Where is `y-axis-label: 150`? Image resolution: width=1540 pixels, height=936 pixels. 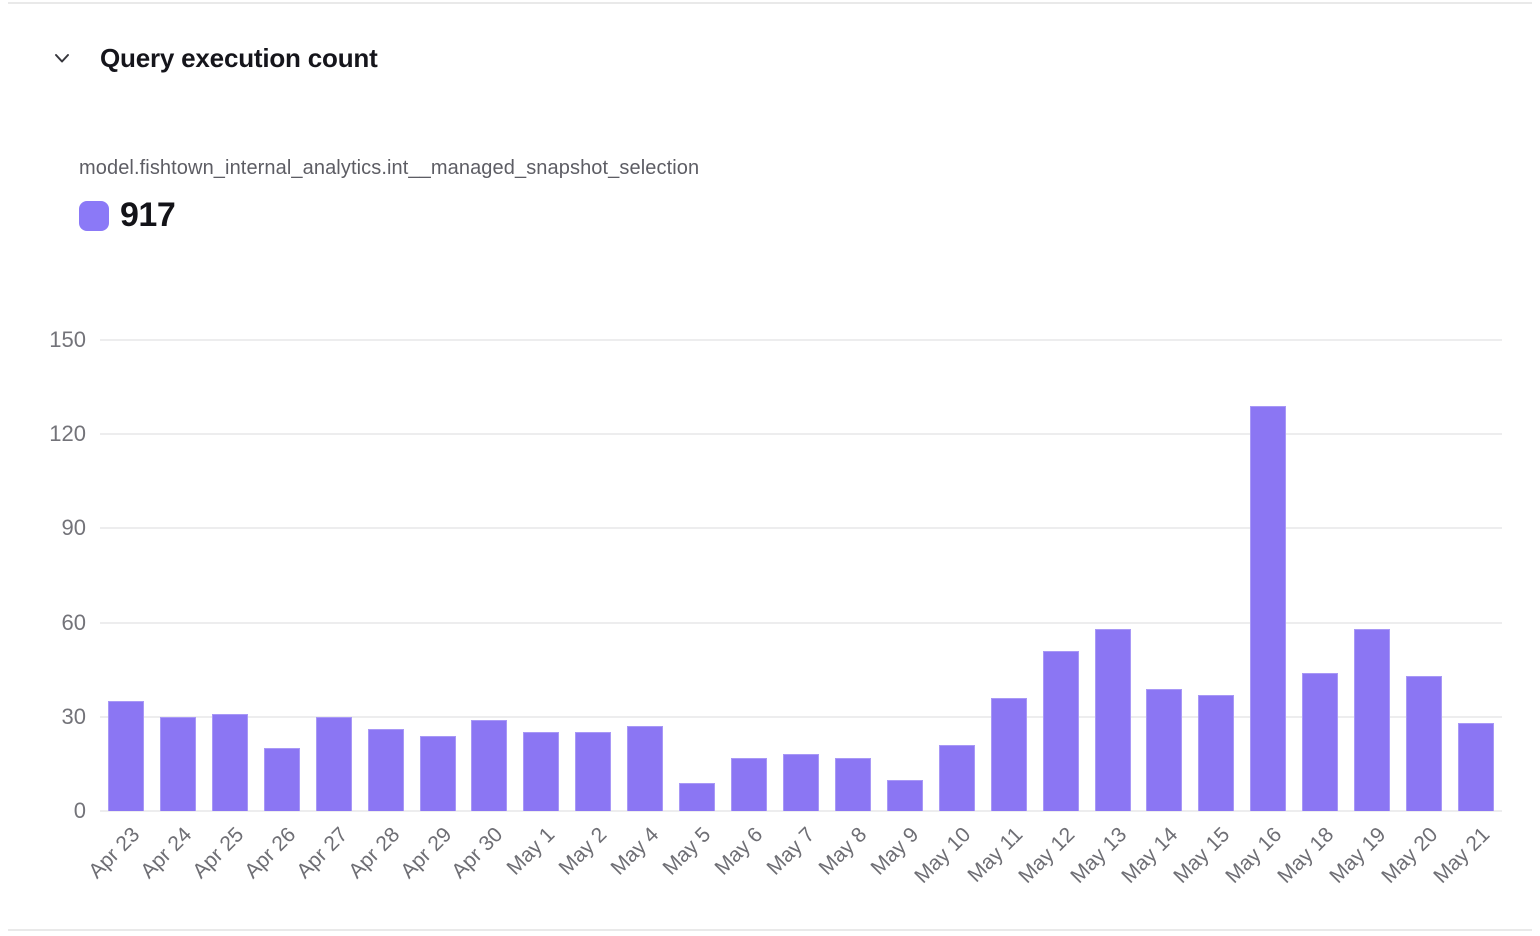
y-axis-label: 150 is located at coordinates (67, 339).